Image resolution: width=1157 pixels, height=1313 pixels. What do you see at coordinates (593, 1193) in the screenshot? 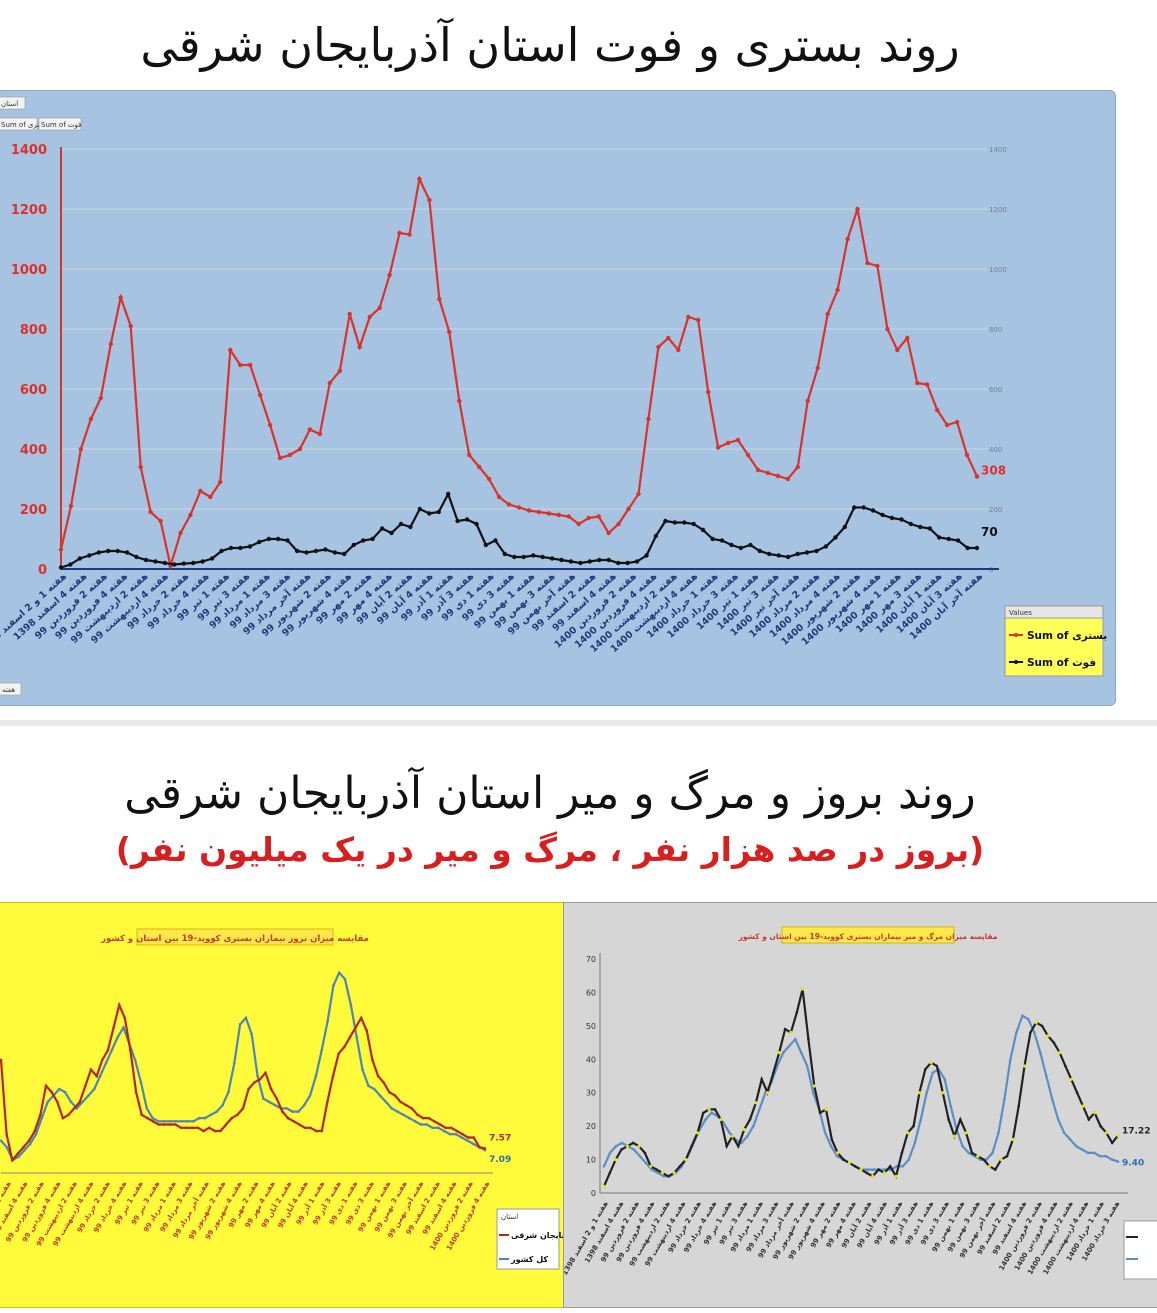
I see `mortality-y-tick-0: 0` at bounding box center [593, 1193].